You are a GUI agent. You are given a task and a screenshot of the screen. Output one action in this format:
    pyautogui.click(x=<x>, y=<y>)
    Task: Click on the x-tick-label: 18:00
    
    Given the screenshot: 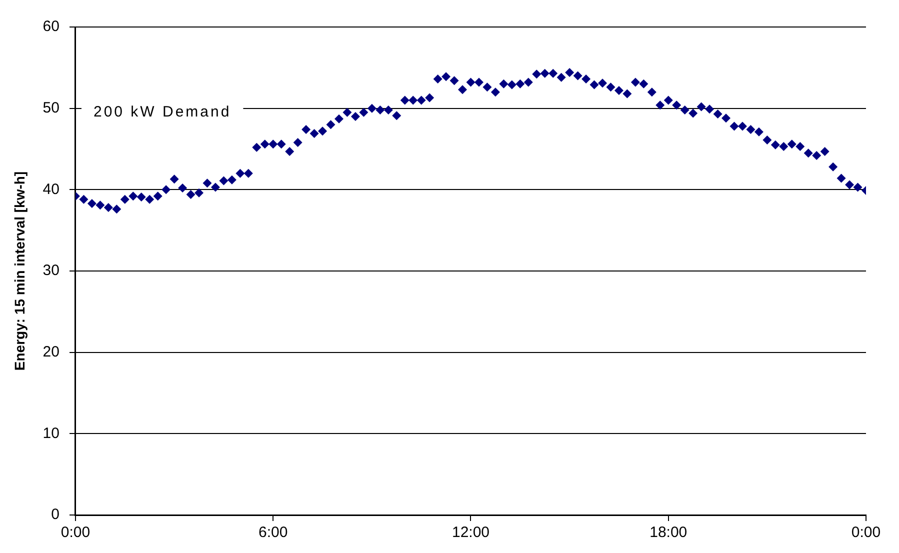 What is the action you would take?
    pyautogui.click(x=669, y=533)
    